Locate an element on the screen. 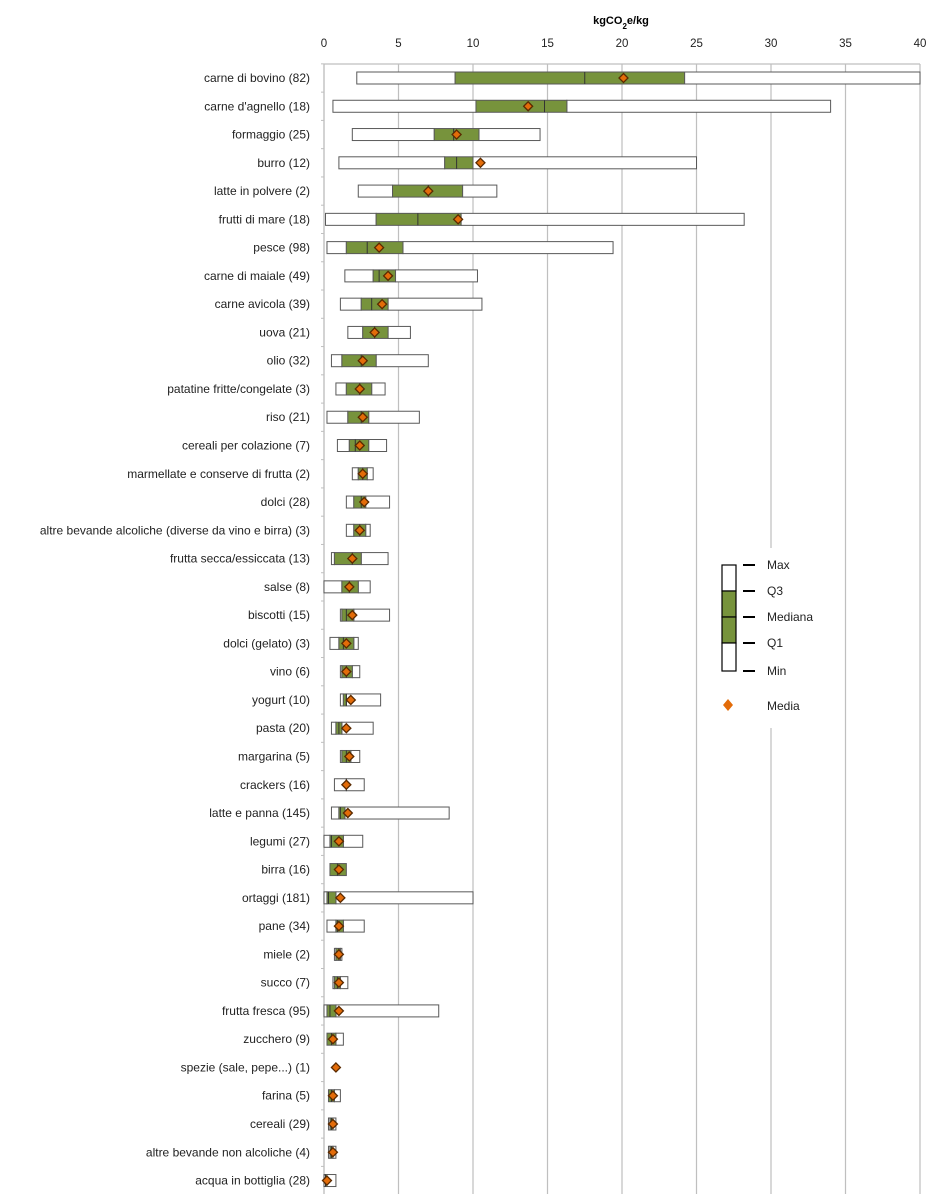  category-label: frutta fresca (95) is located at coordinates (266, 1011).